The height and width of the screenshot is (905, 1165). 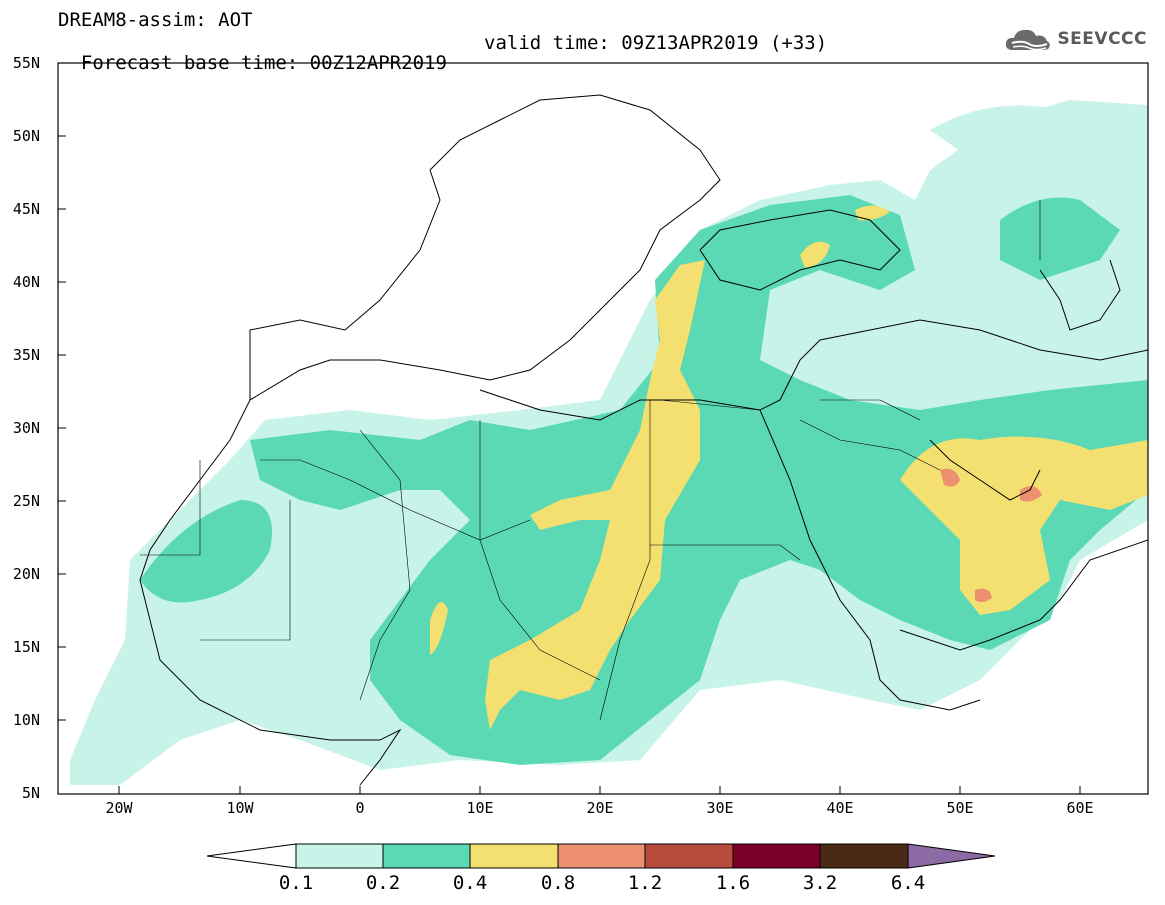 What do you see at coordinates (951, 856) in the screenshot?
I see `colorbar-swatch-above` at bounding box center [951, 856].